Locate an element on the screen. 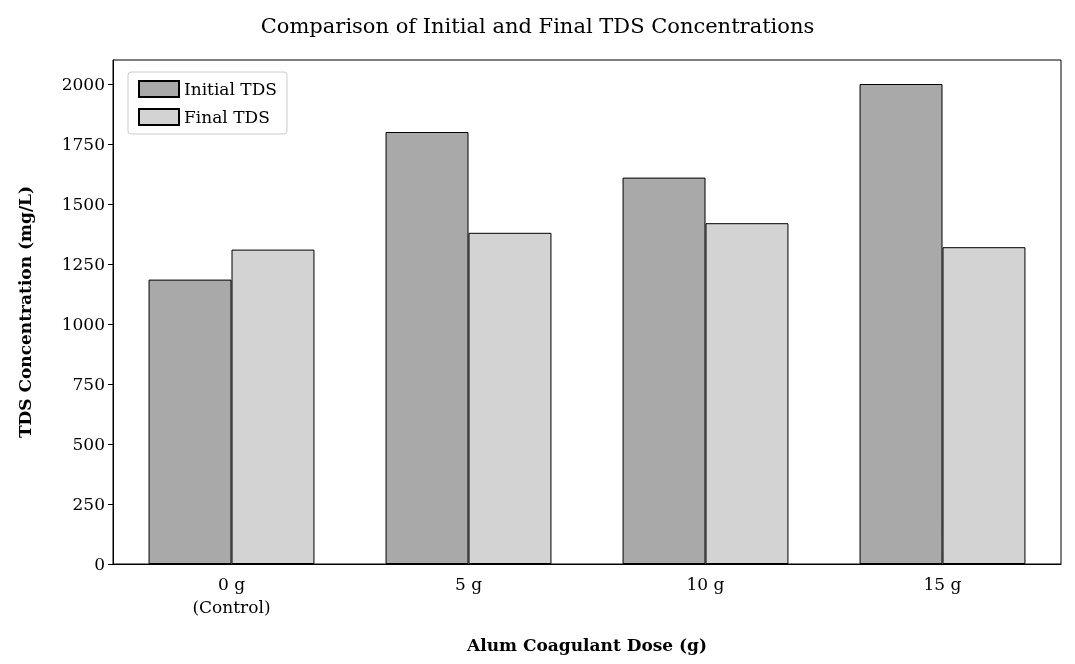  y-tick-label: 1750 is located at coordinates (83, 144).